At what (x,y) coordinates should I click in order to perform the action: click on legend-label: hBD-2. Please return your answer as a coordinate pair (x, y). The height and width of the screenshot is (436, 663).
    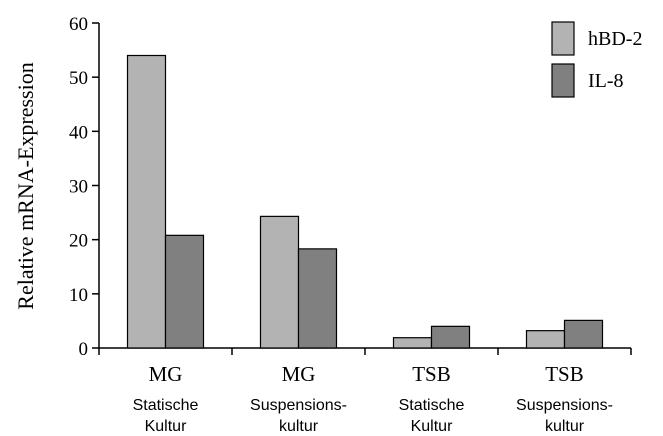
    Looking at the image, I should click on (615, 39).